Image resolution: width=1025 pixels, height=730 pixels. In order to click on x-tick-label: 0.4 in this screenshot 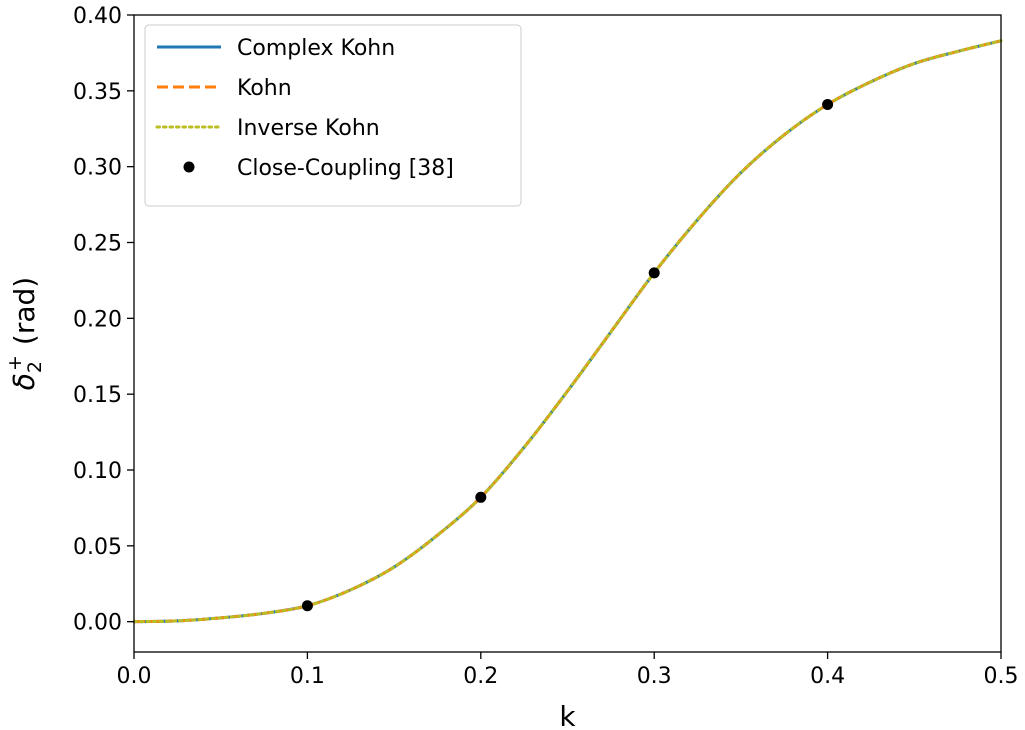, I will do `click(827, 676)`.